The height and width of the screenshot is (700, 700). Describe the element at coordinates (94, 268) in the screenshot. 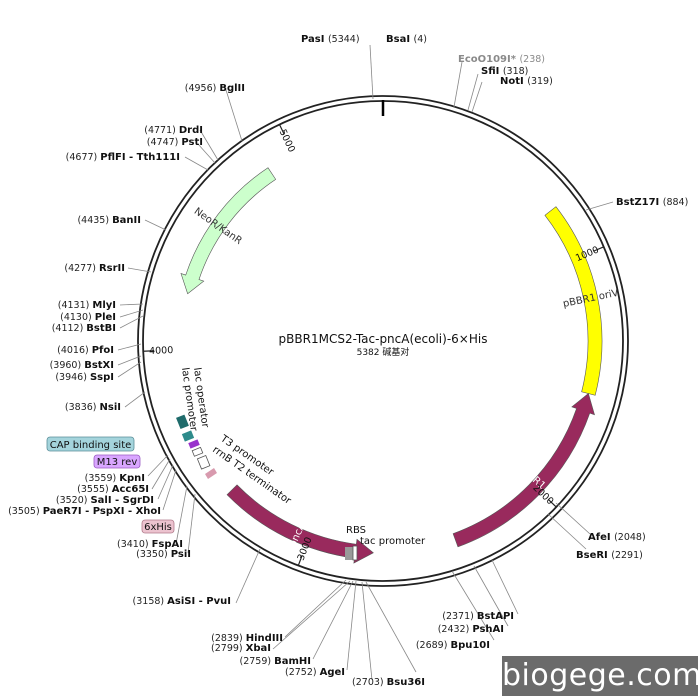

I see `site-label-rsrii: (4277) RsrII` at that location.